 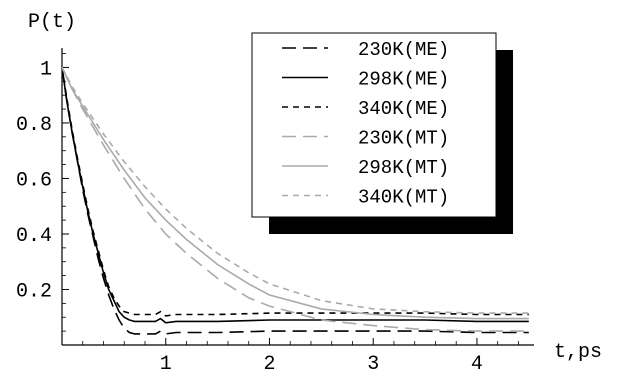 I want to click on y-tick-label: 0.2, so click(x=34, y=291).